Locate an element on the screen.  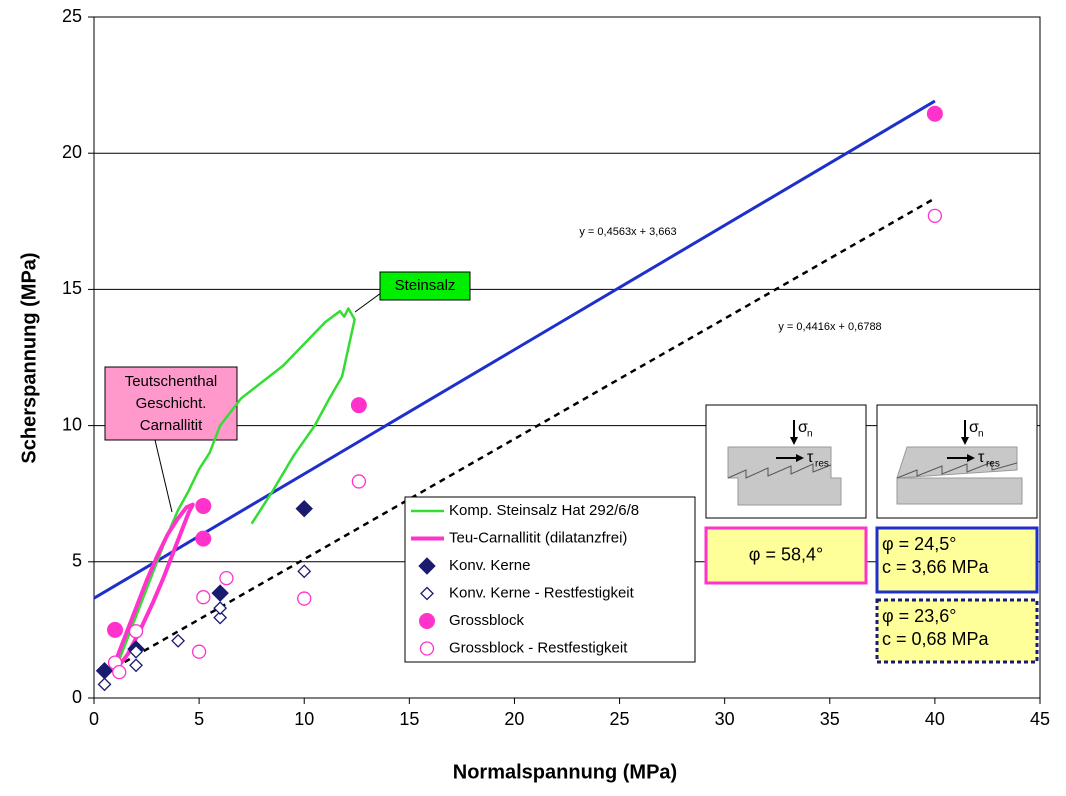
legend-label: Grossblock is located at coordinates (487, 620).